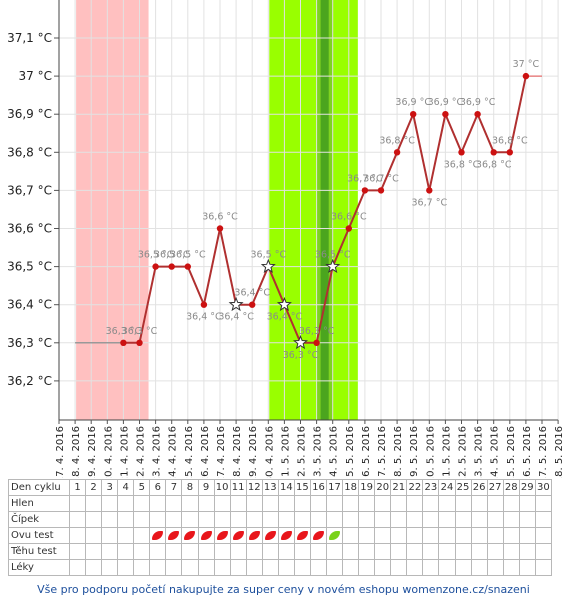 Image resolution: width=567 pixels, height=600 pixels. I want to click on row-label: Čípek, so click(39, 519).